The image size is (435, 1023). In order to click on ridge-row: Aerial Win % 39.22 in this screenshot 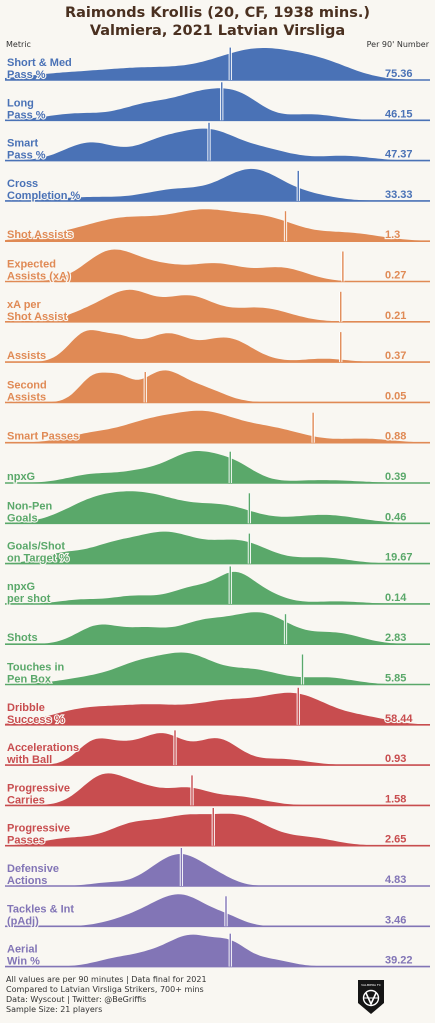, I will do `click(217, 951)`.